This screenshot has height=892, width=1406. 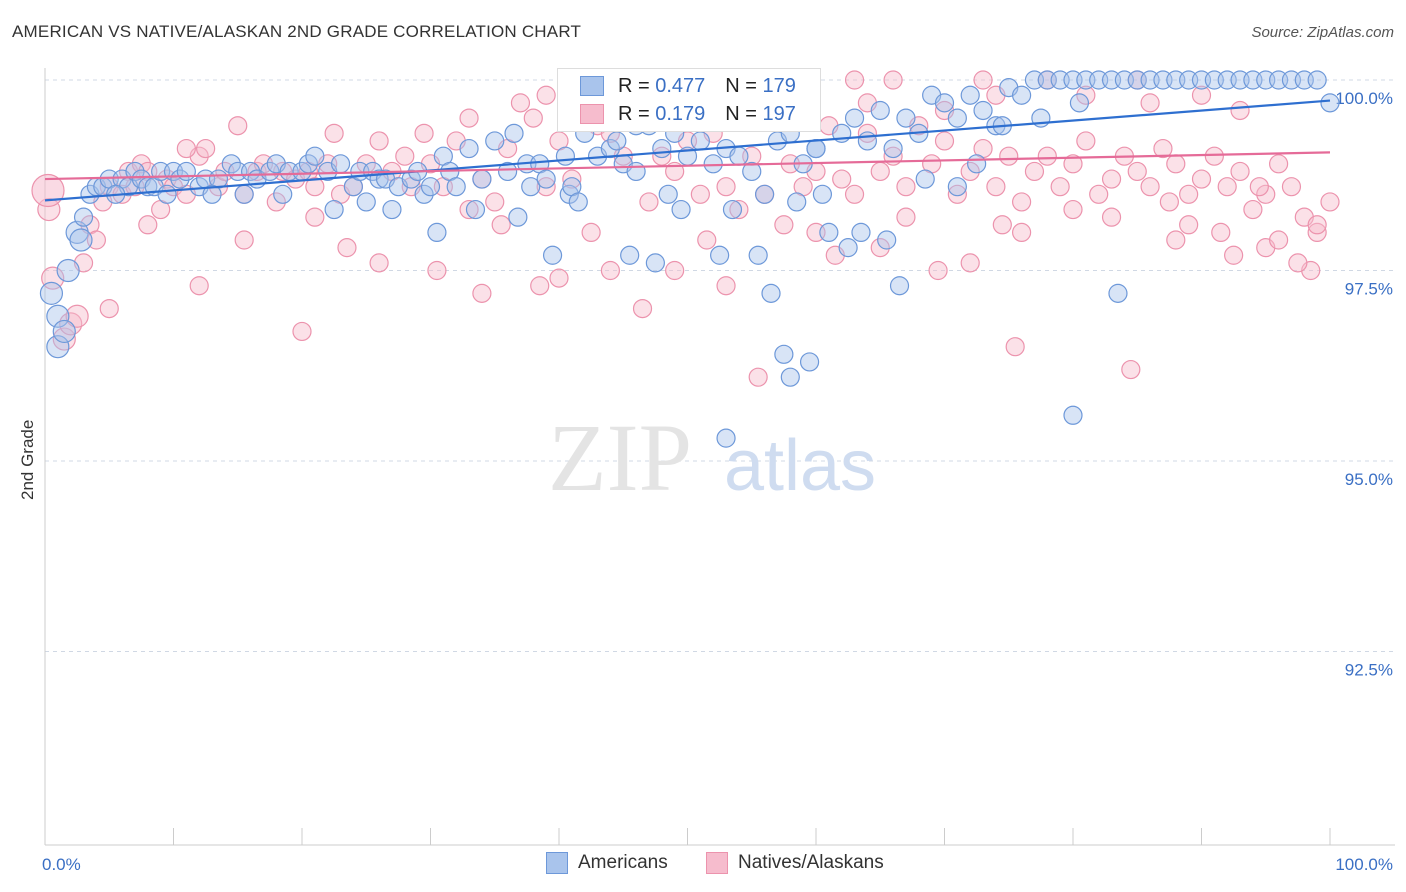 I want to click on n-label: N =, so click(x=741, y=113).